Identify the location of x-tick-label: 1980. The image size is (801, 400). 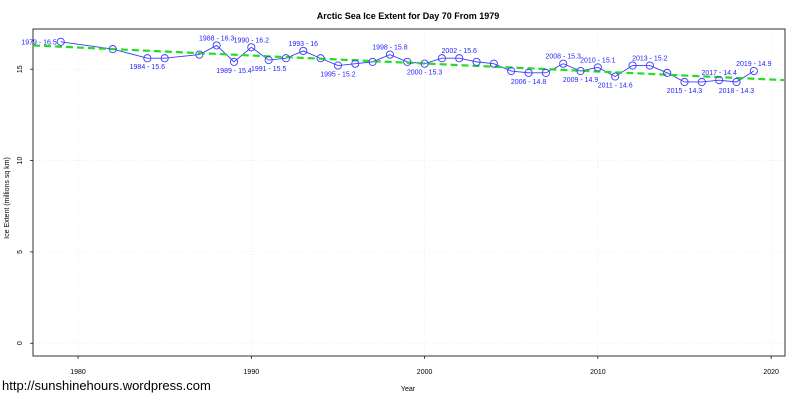
(78, 372).